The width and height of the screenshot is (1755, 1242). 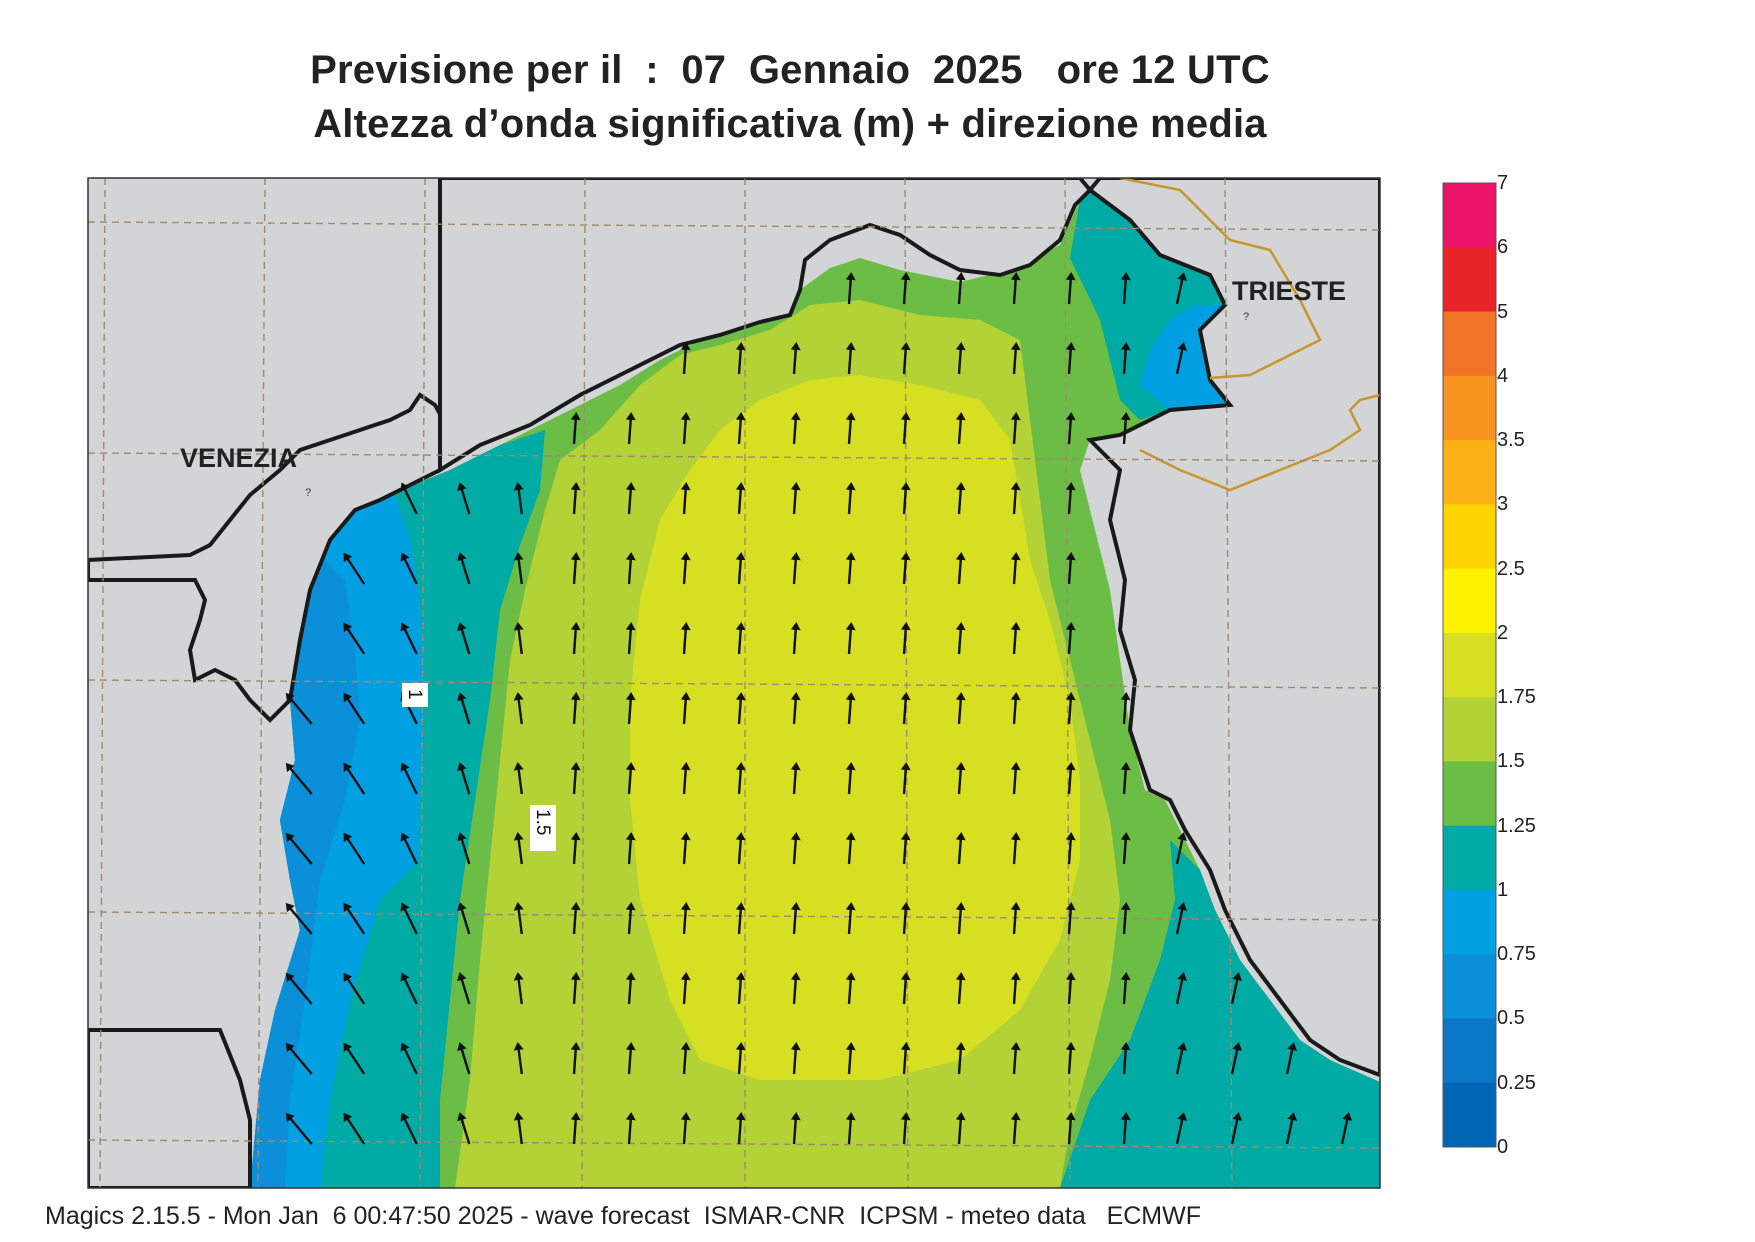 I want to click on trieste-marker: ?, so click(x=1246, y=317).